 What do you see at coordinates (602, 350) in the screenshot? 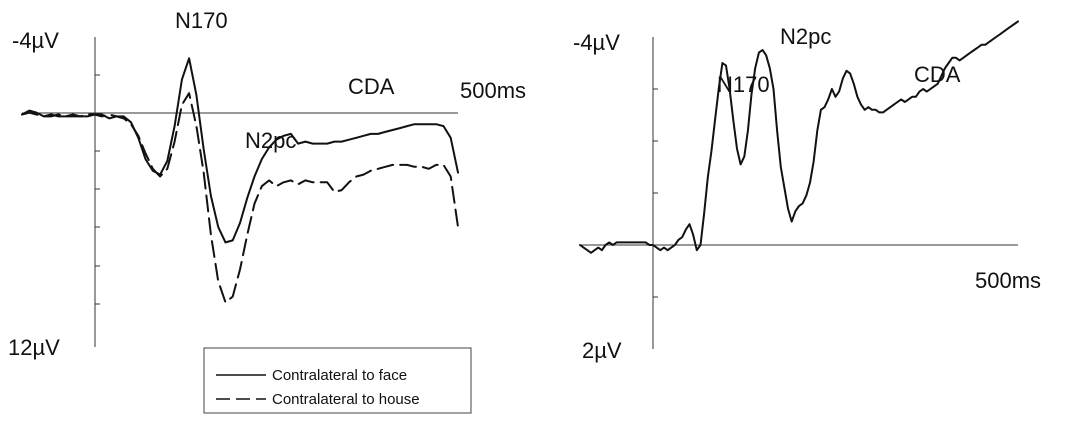
I see `right-y-bottom-label: 2µV` at bounding box center [602, 350].